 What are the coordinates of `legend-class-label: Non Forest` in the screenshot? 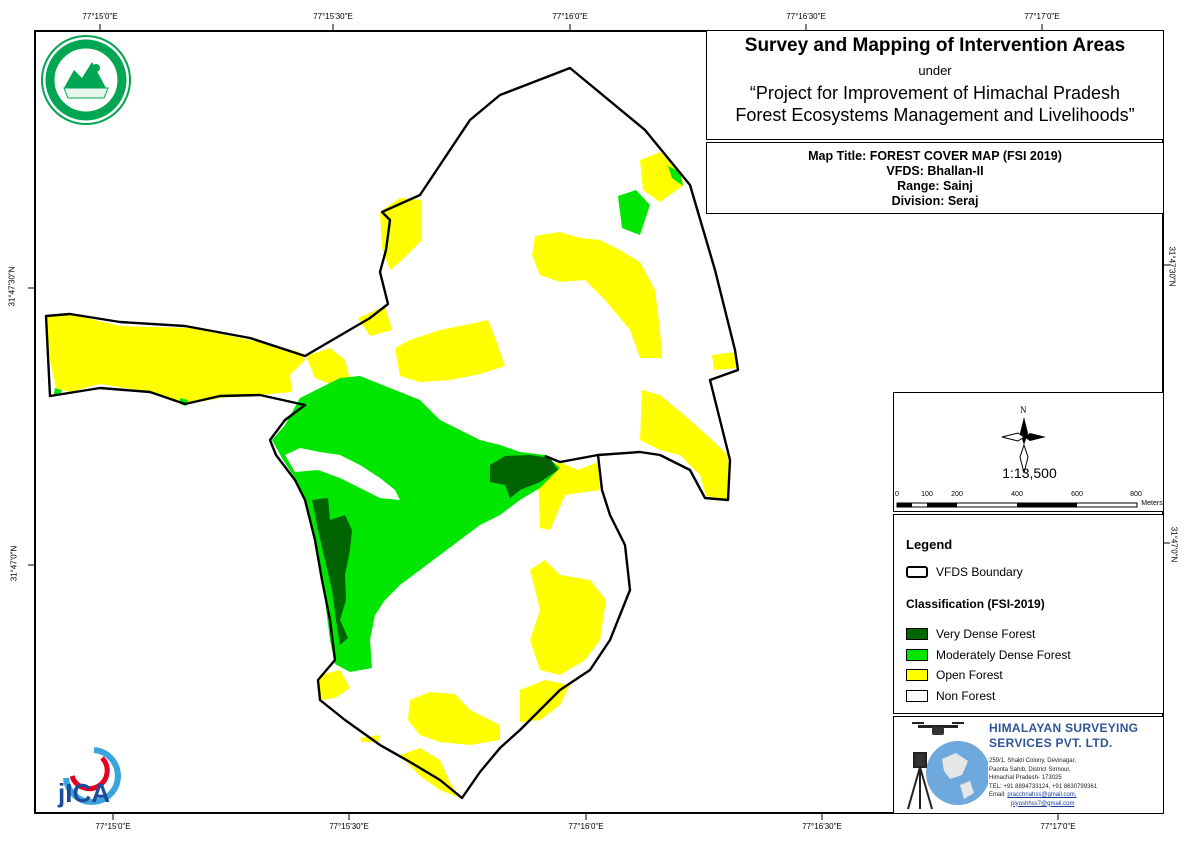 It's located at (966, 696).